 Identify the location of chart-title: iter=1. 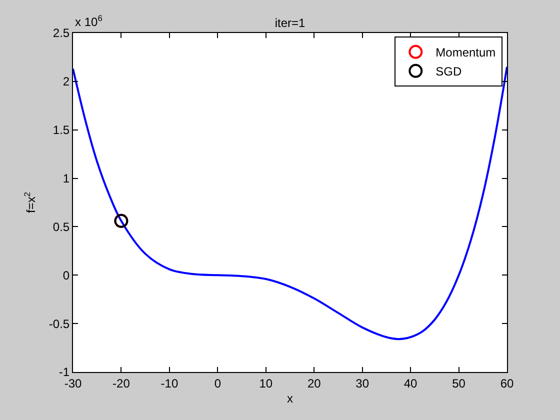
(290, 23).